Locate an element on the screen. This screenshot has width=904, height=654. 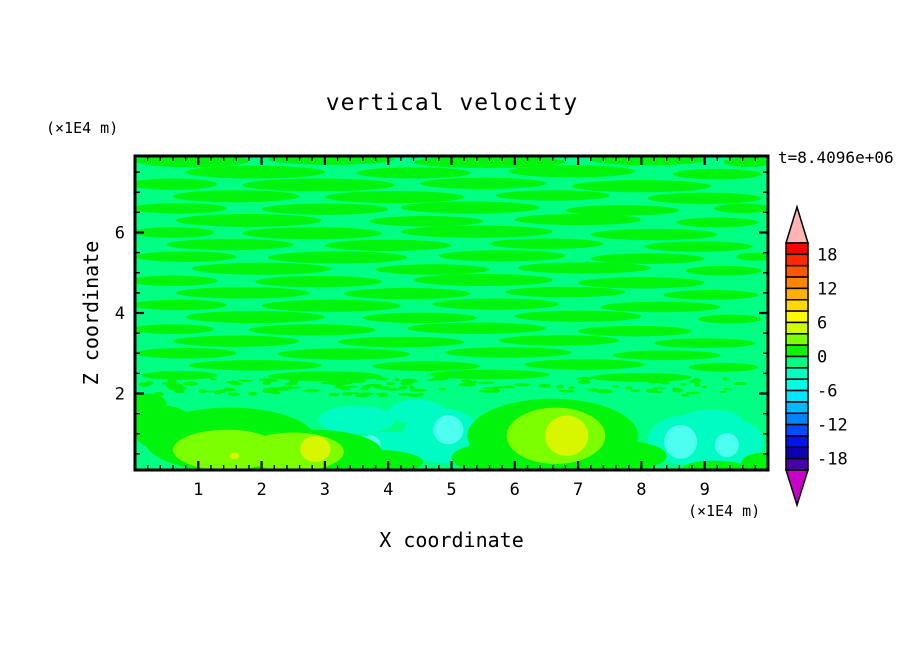
x-axis-title: X coordinate is located at coordinates (451, 540).